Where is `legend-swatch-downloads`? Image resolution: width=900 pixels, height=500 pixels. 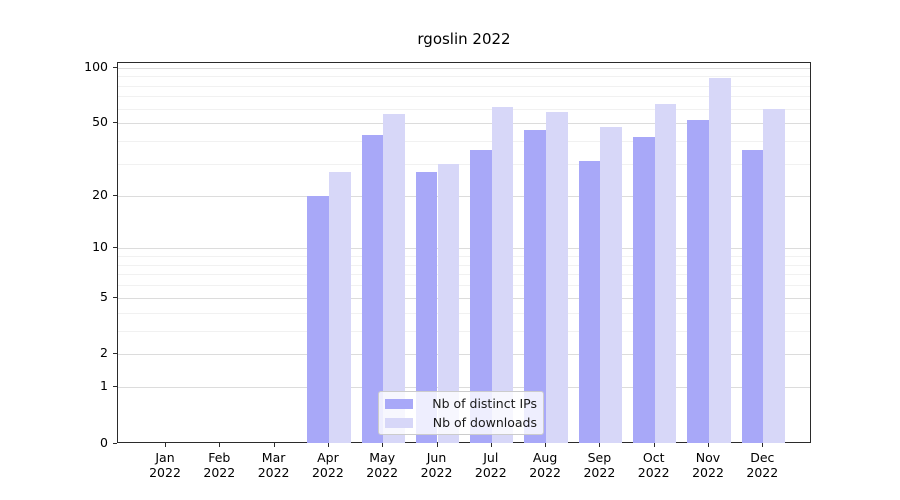
legend-swatch-downloads is located at coordinates (399, 422).